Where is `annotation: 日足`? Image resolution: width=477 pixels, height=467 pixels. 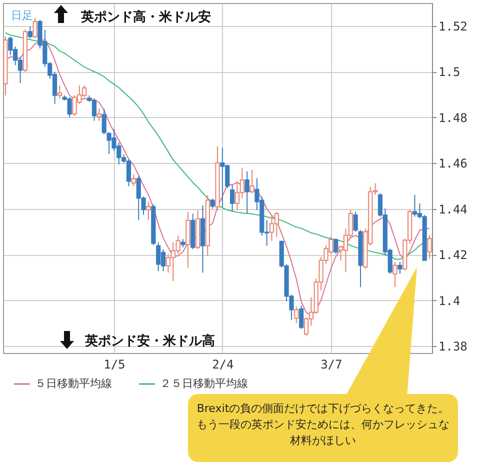 annotation: 日足 is located at coordinates (22, 15).